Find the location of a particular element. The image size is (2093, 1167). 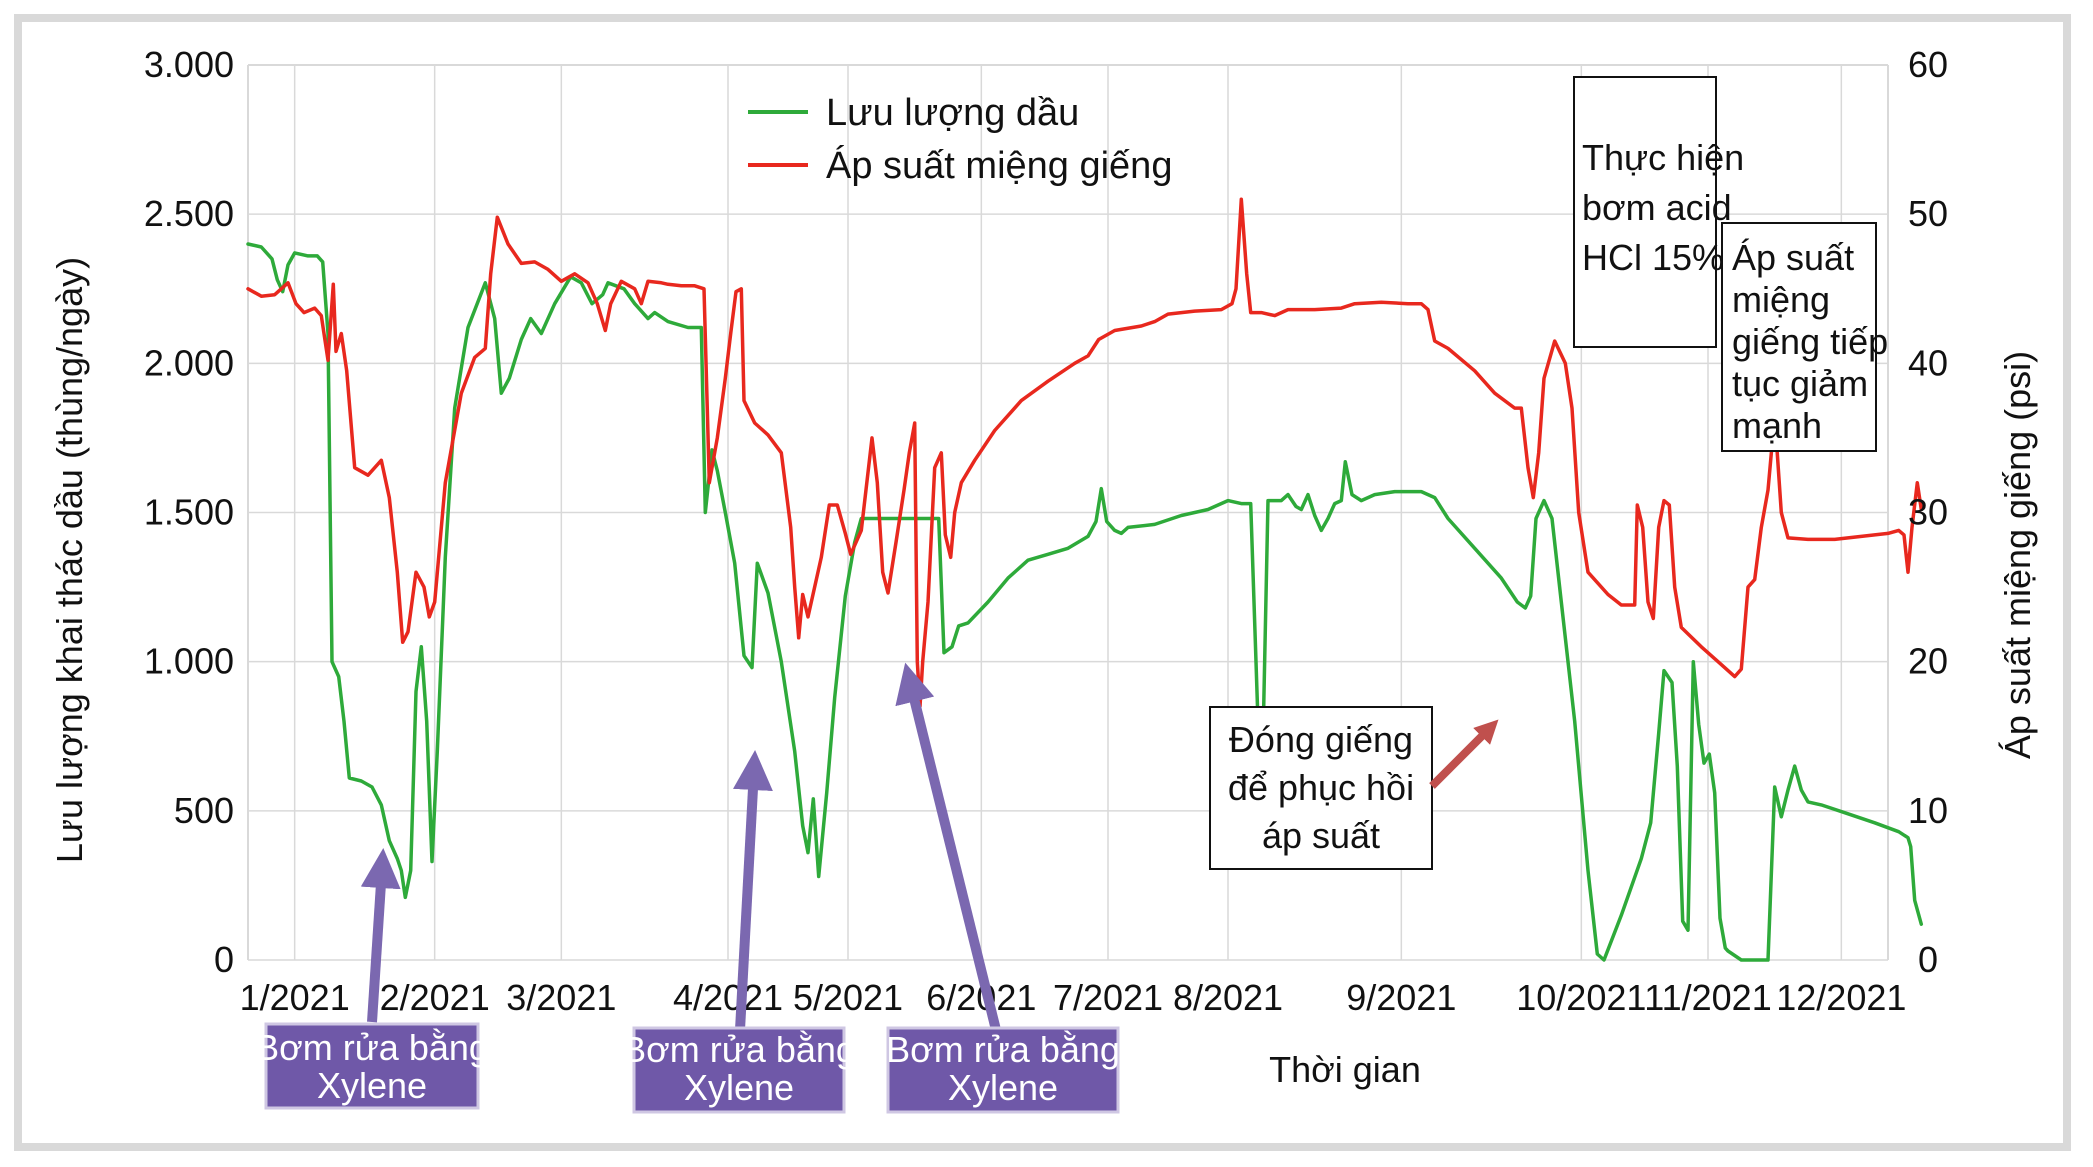

x-tick-label: 7/2021 is located at coordinates (1108, 997).